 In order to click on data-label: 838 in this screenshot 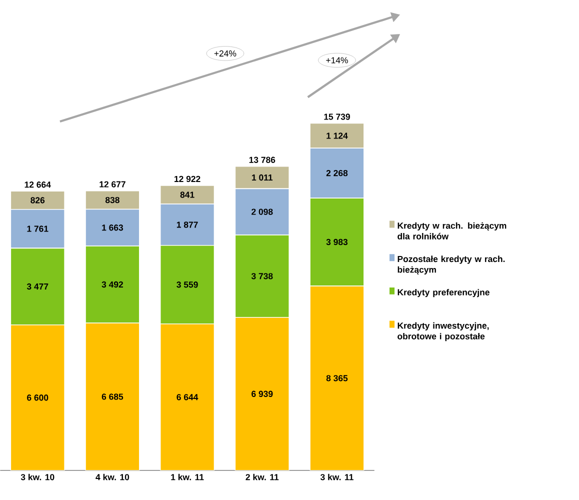, I will do `click(112, 200)`.